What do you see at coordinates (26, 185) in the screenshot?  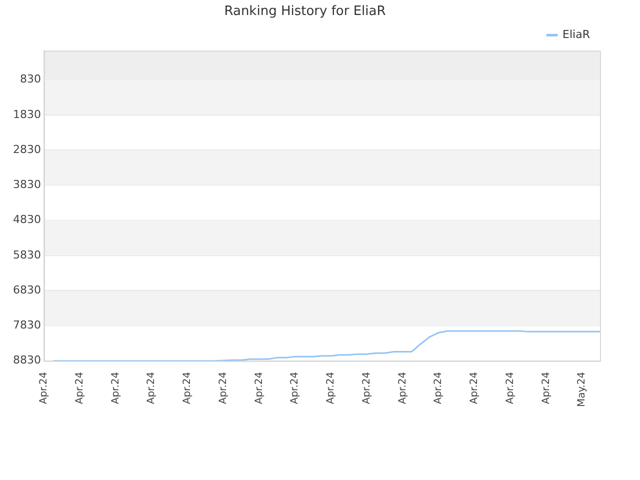 I see `y-tick-label: 3830` at bounding box center [26, 185].